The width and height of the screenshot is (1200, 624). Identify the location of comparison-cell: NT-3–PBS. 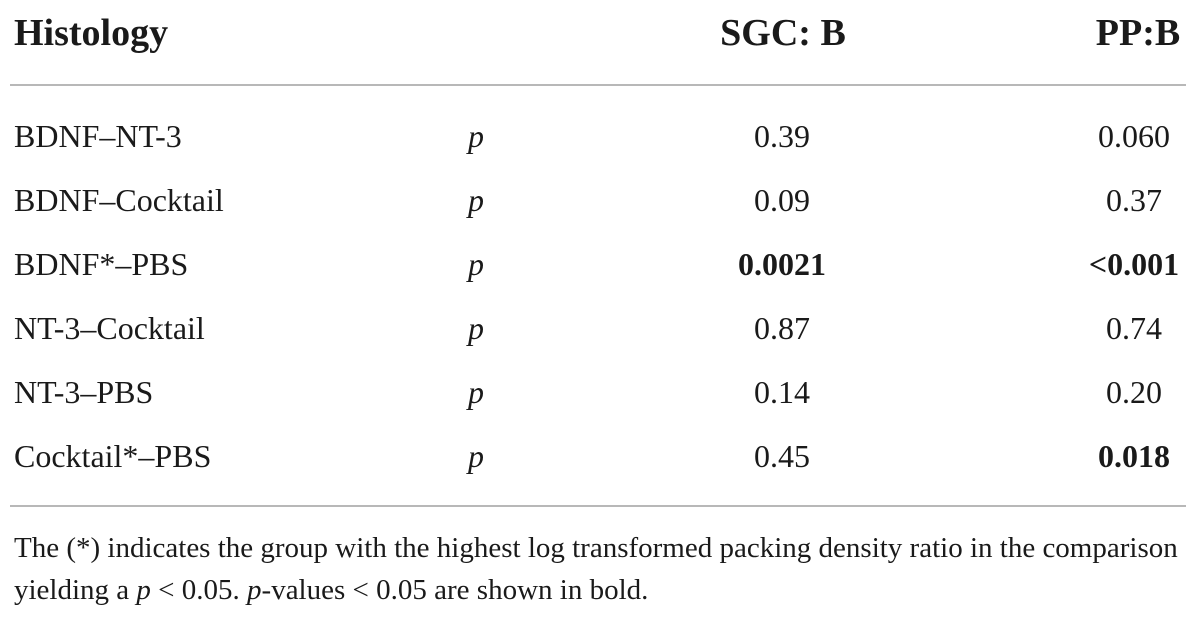
(84, 392).